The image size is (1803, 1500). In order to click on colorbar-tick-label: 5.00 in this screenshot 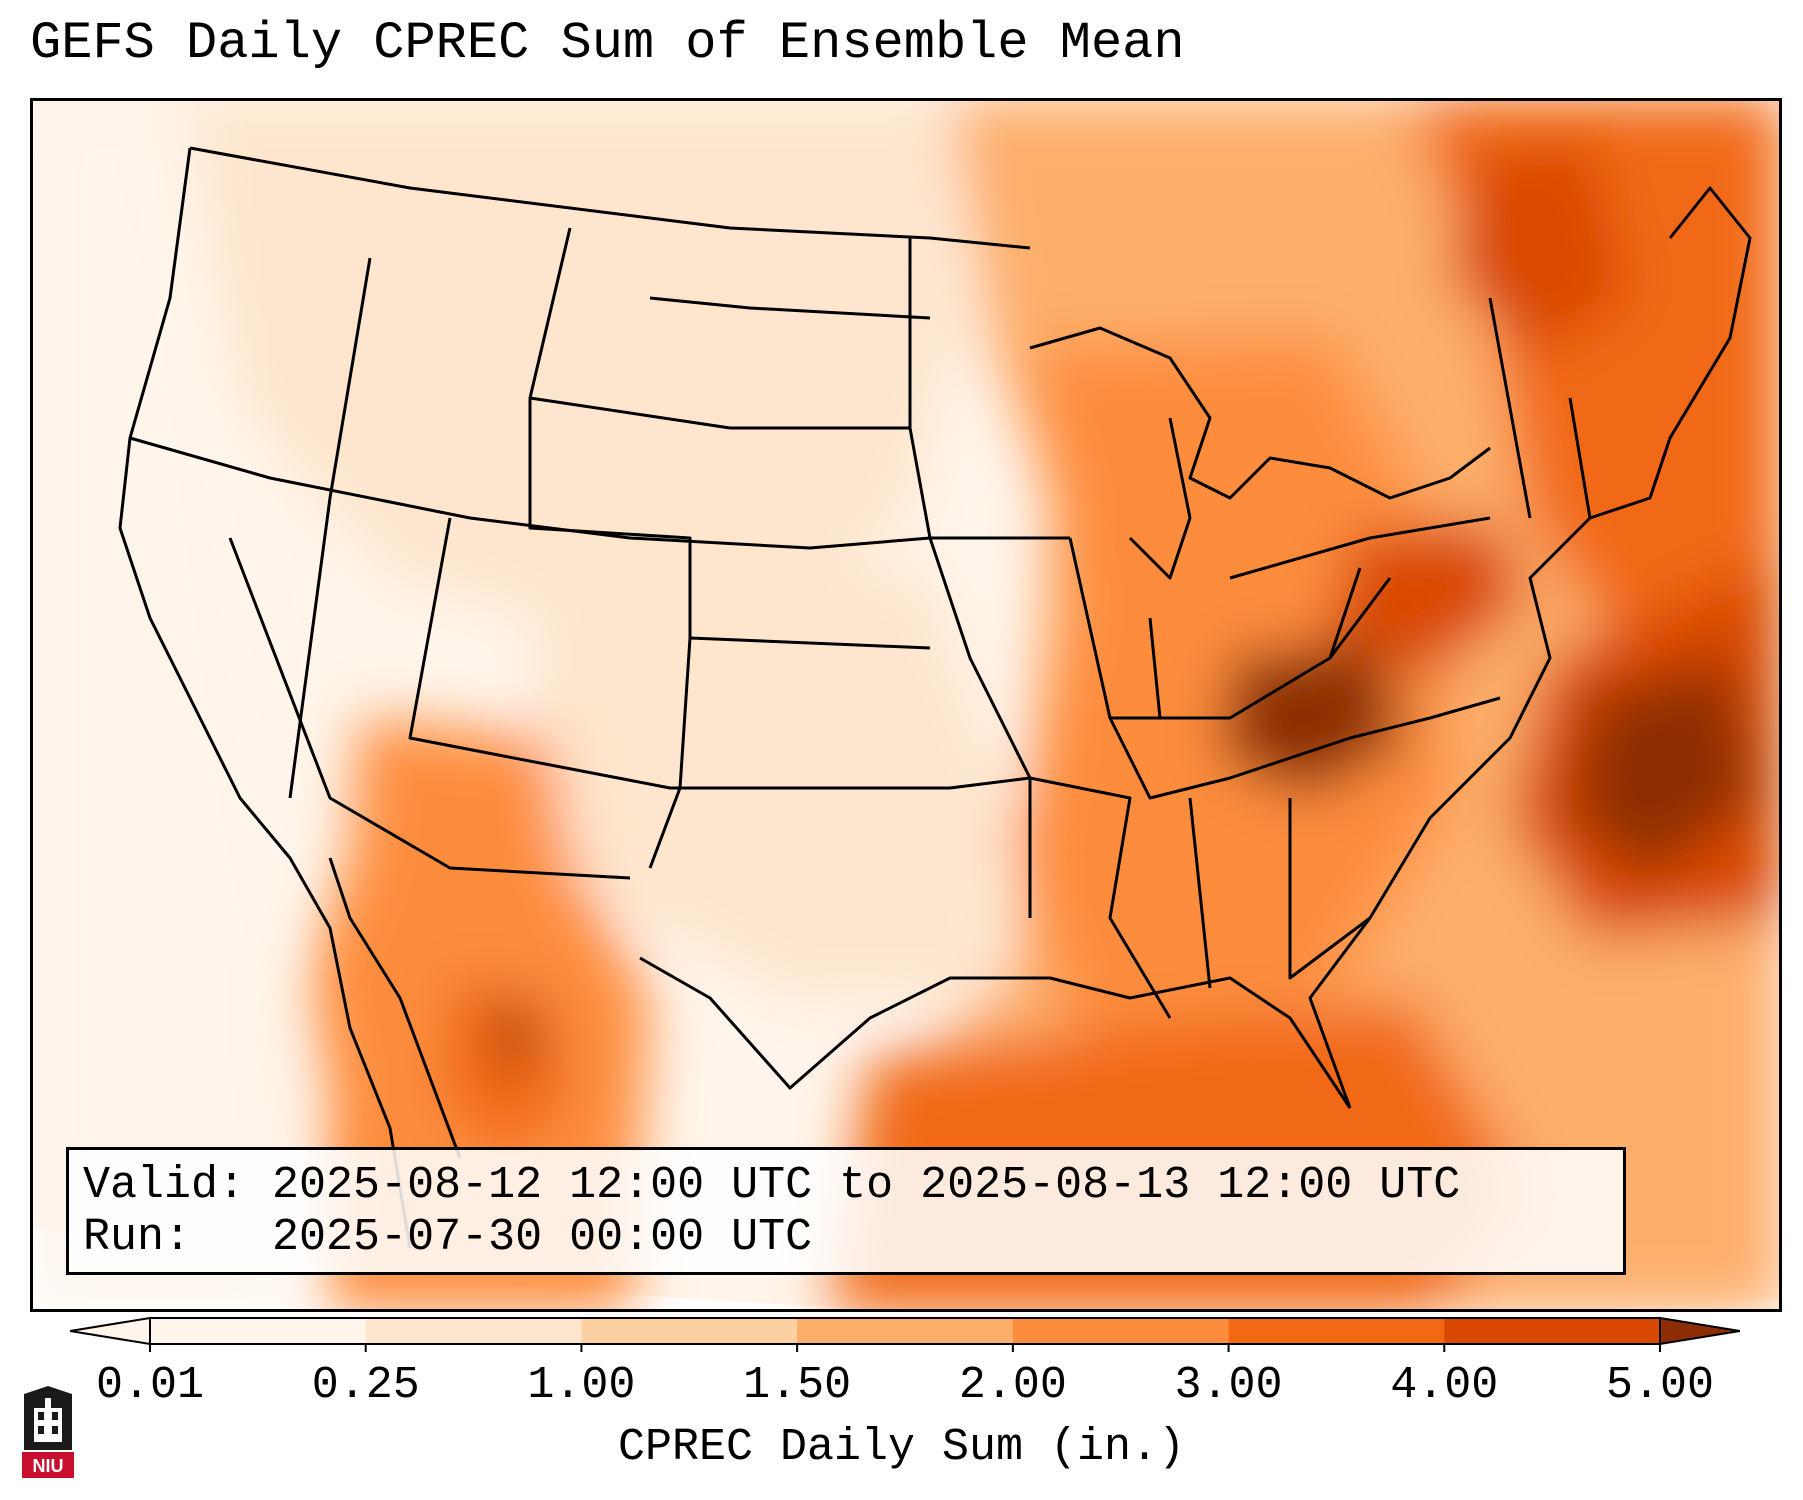, I will do `click(1660, 1385)`.